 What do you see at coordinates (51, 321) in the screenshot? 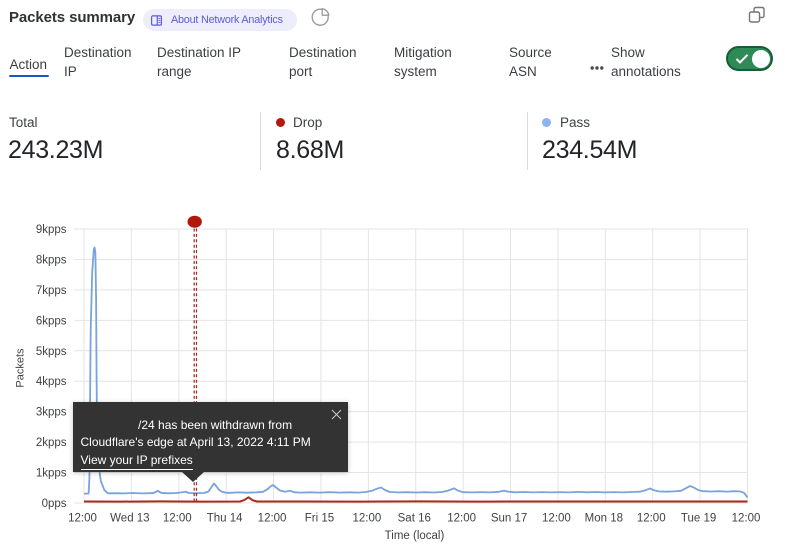
I see `svg-text: 6kpps` at bounding box center [51, 321].